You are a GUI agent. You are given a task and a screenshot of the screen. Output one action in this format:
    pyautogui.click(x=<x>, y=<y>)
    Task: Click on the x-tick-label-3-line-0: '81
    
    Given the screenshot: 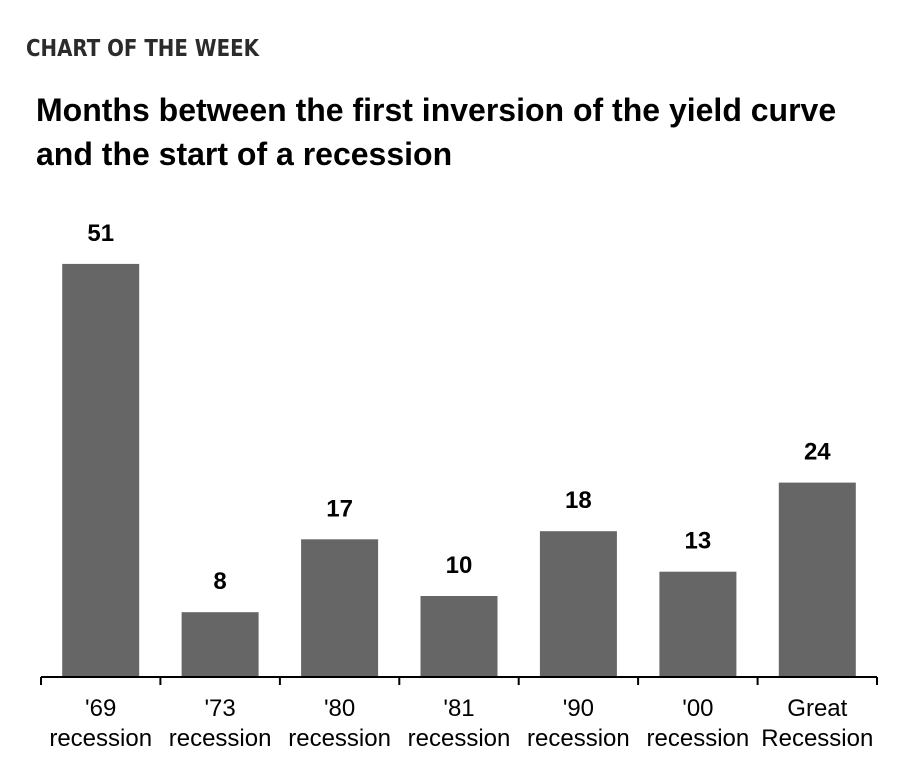 What is the action you would take?
    pyautogui.click(x=458, y=708)
    